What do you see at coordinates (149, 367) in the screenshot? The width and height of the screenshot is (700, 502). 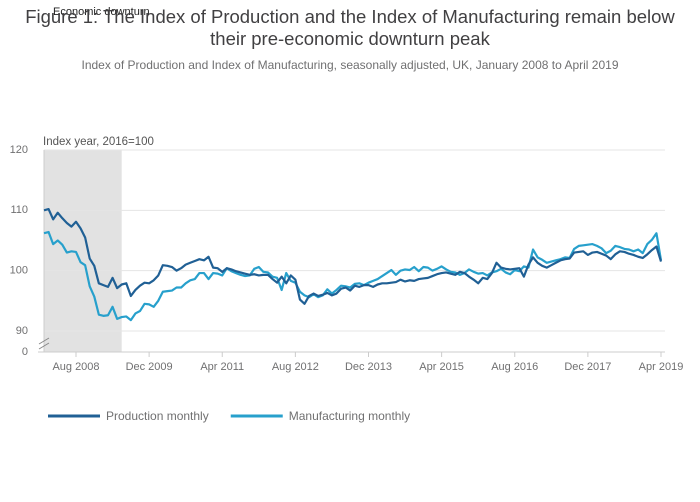 I see `x-tick-label: Dec 2009` at bounding box center [149, 367].